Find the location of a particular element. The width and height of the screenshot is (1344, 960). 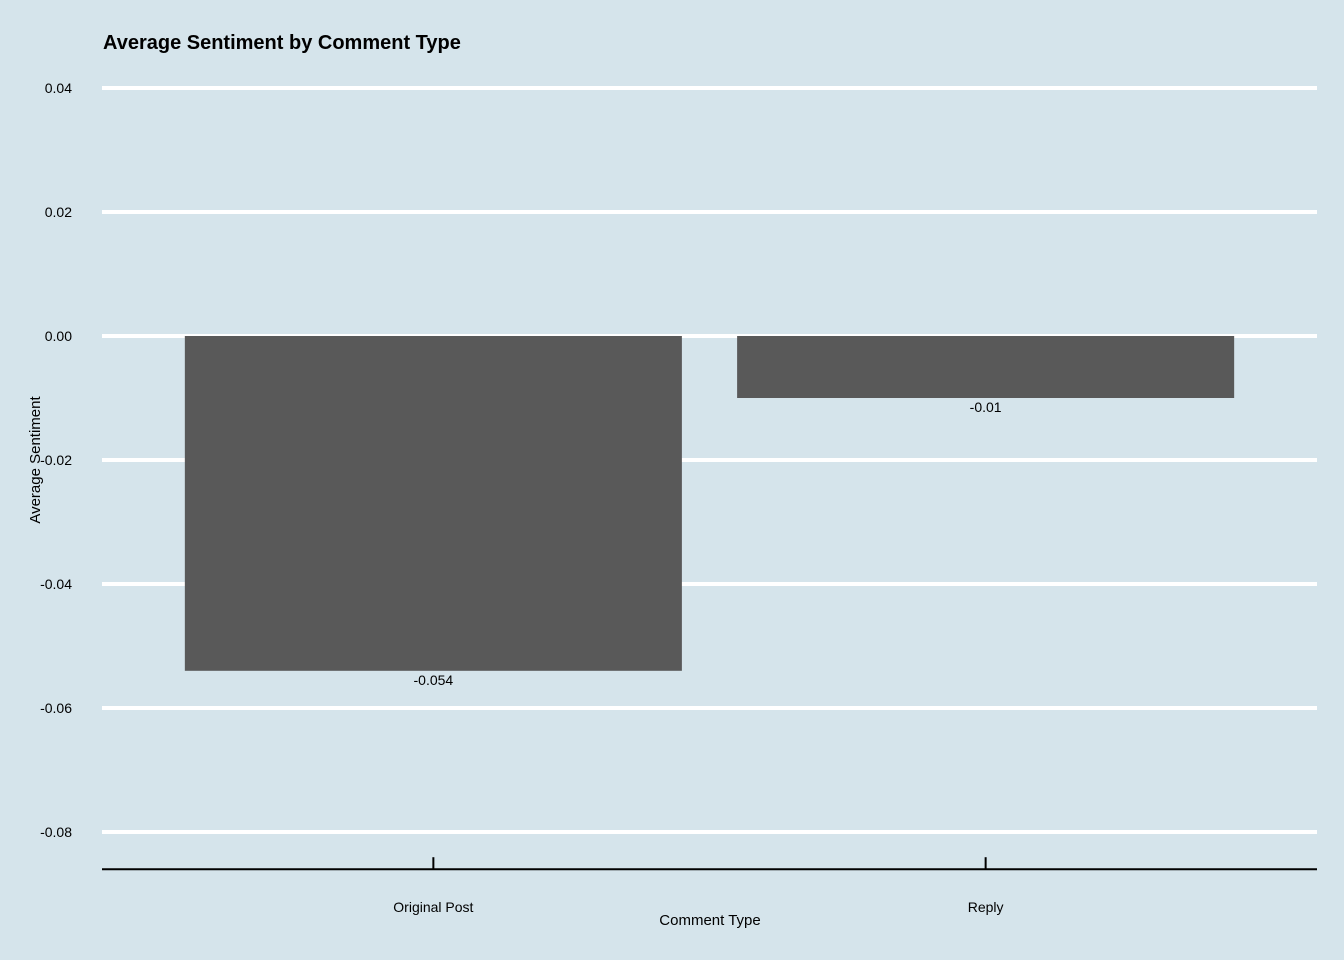

y-axis-title: Average Sentiment is located at coordinates (35, 460).